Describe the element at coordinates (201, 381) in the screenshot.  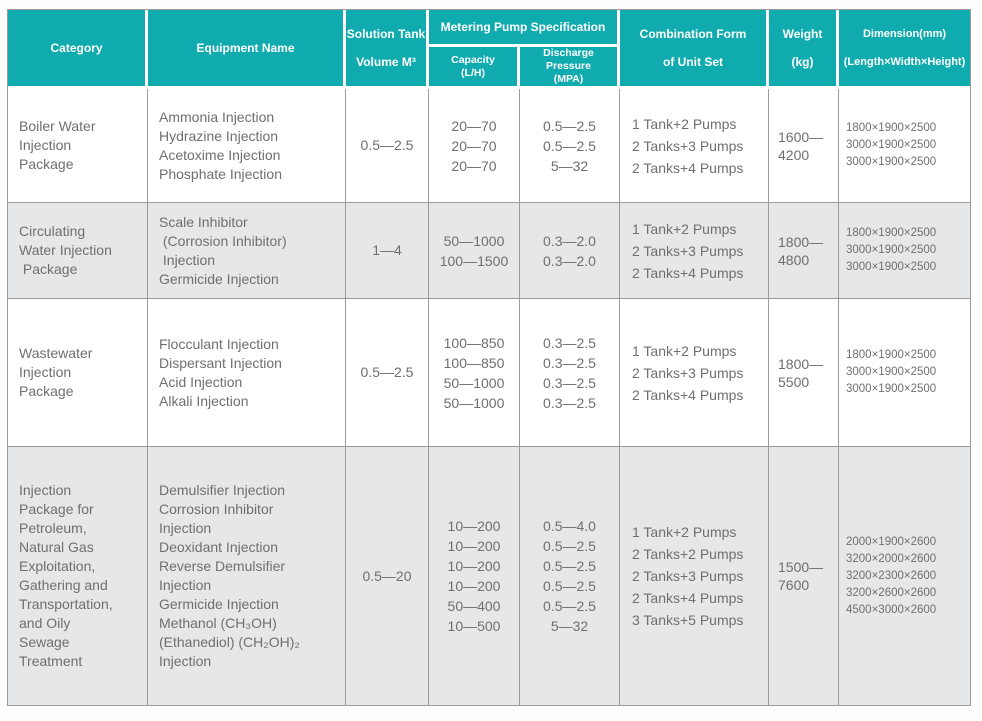
I see `text-line: Acid Injection` at that location.